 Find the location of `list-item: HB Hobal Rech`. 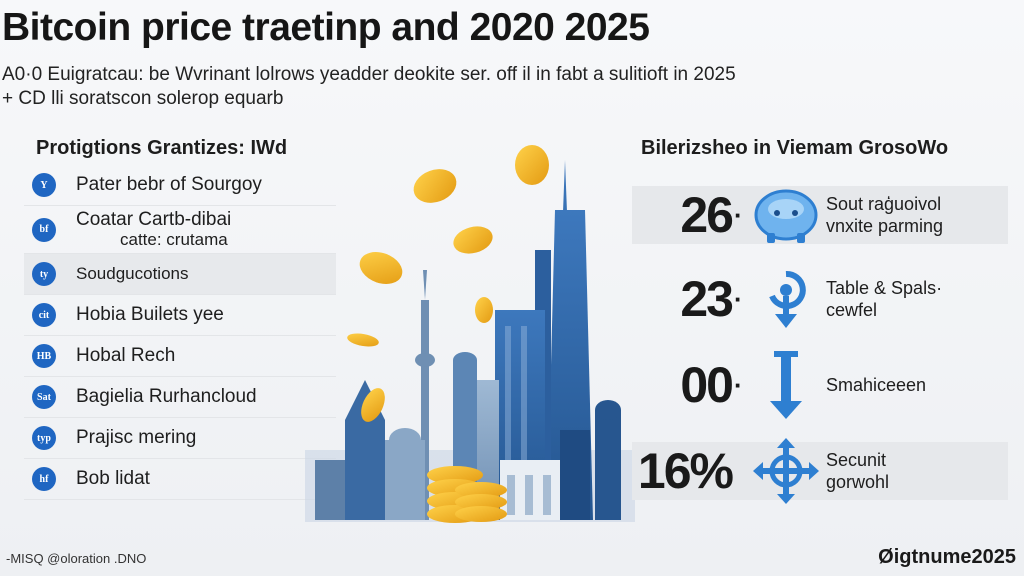

list-item: HB Hobal Rech is located at coordinates (180, 356).